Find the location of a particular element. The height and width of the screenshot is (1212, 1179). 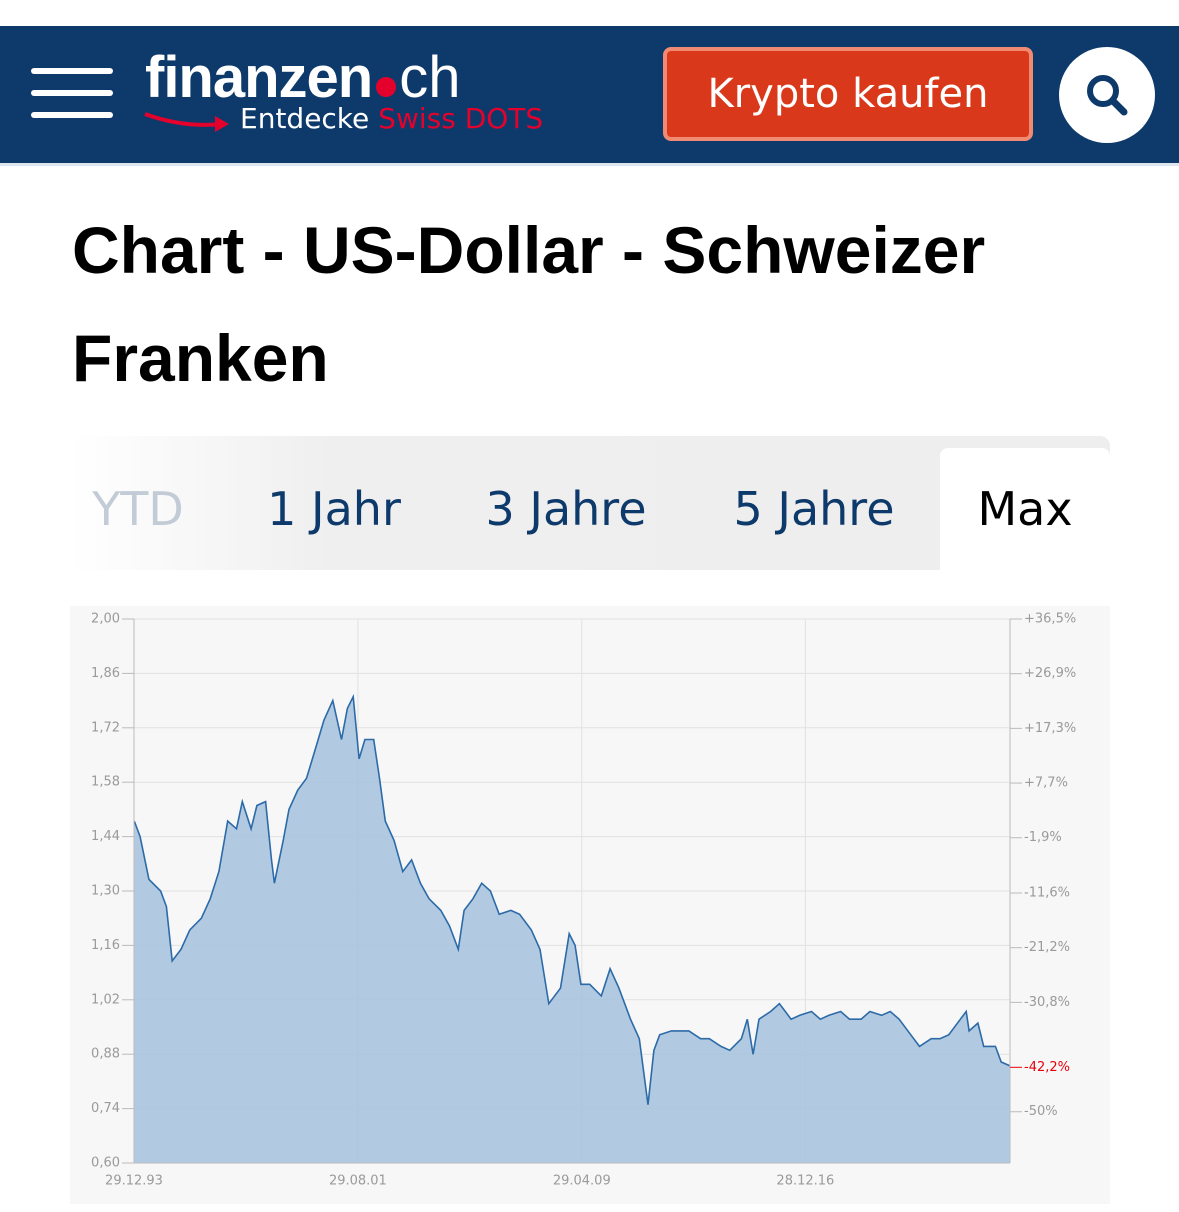

y2-tick-label: -30,8% is located at coordinates (1047, 1002).